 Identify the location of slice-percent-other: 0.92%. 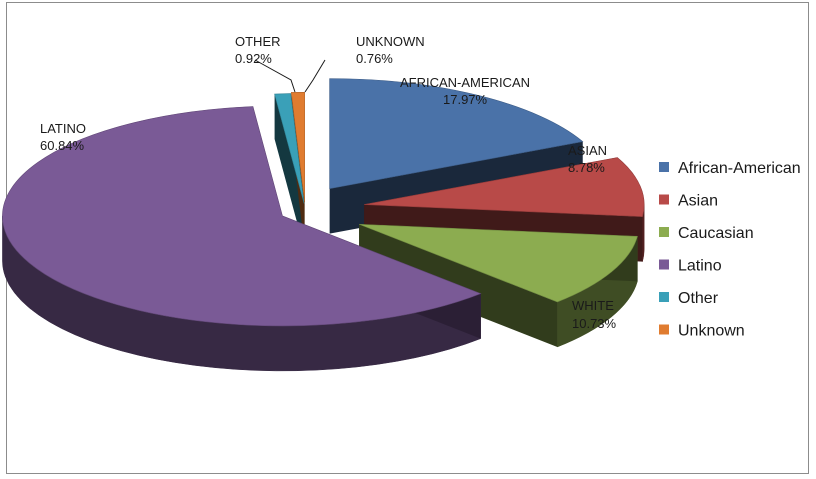
(253, 58).